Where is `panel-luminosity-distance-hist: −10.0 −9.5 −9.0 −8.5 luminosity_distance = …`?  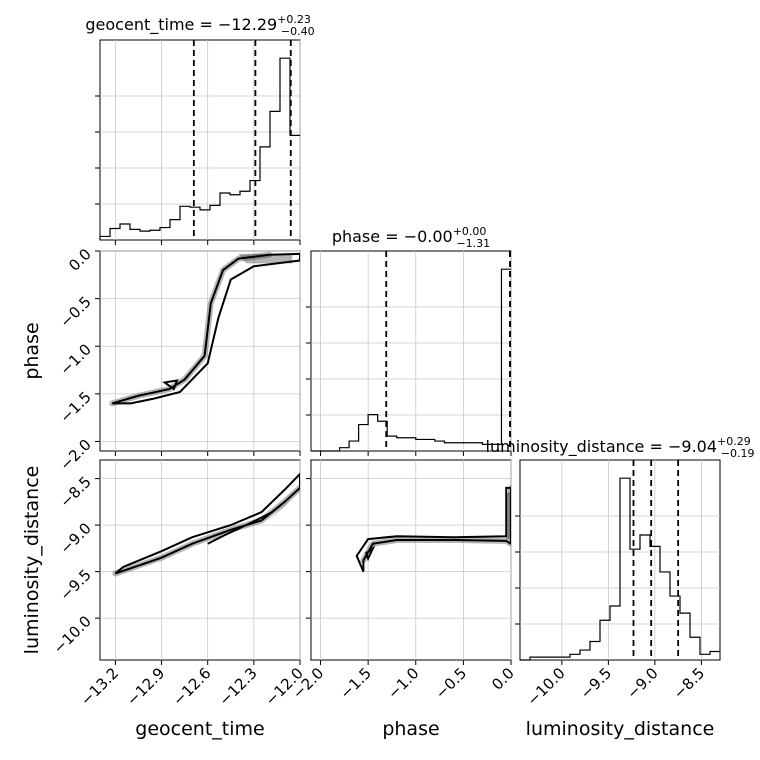 panel-luminosity-distance-hist: −10.0 −9.5 −9.0 −8.5 luminosity_distance = … is located at coordinates (620, 572).